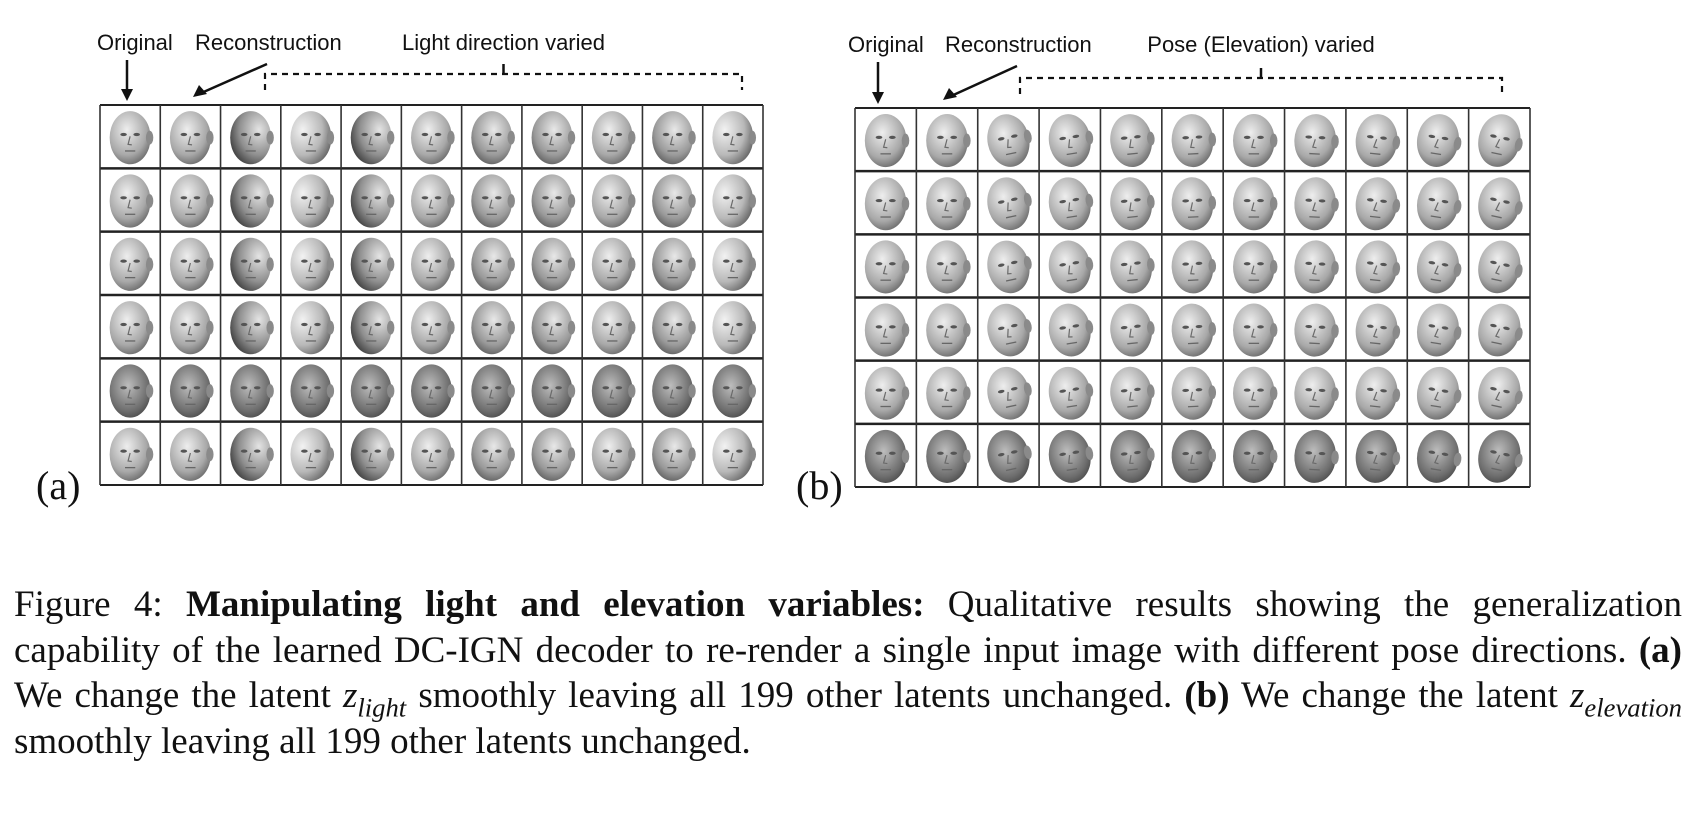 The width and height of the screenshot is (1691, 824). Describe the element at coordinates (878, 83) in the screenshot. I see `original-arrow-icon` at that location.